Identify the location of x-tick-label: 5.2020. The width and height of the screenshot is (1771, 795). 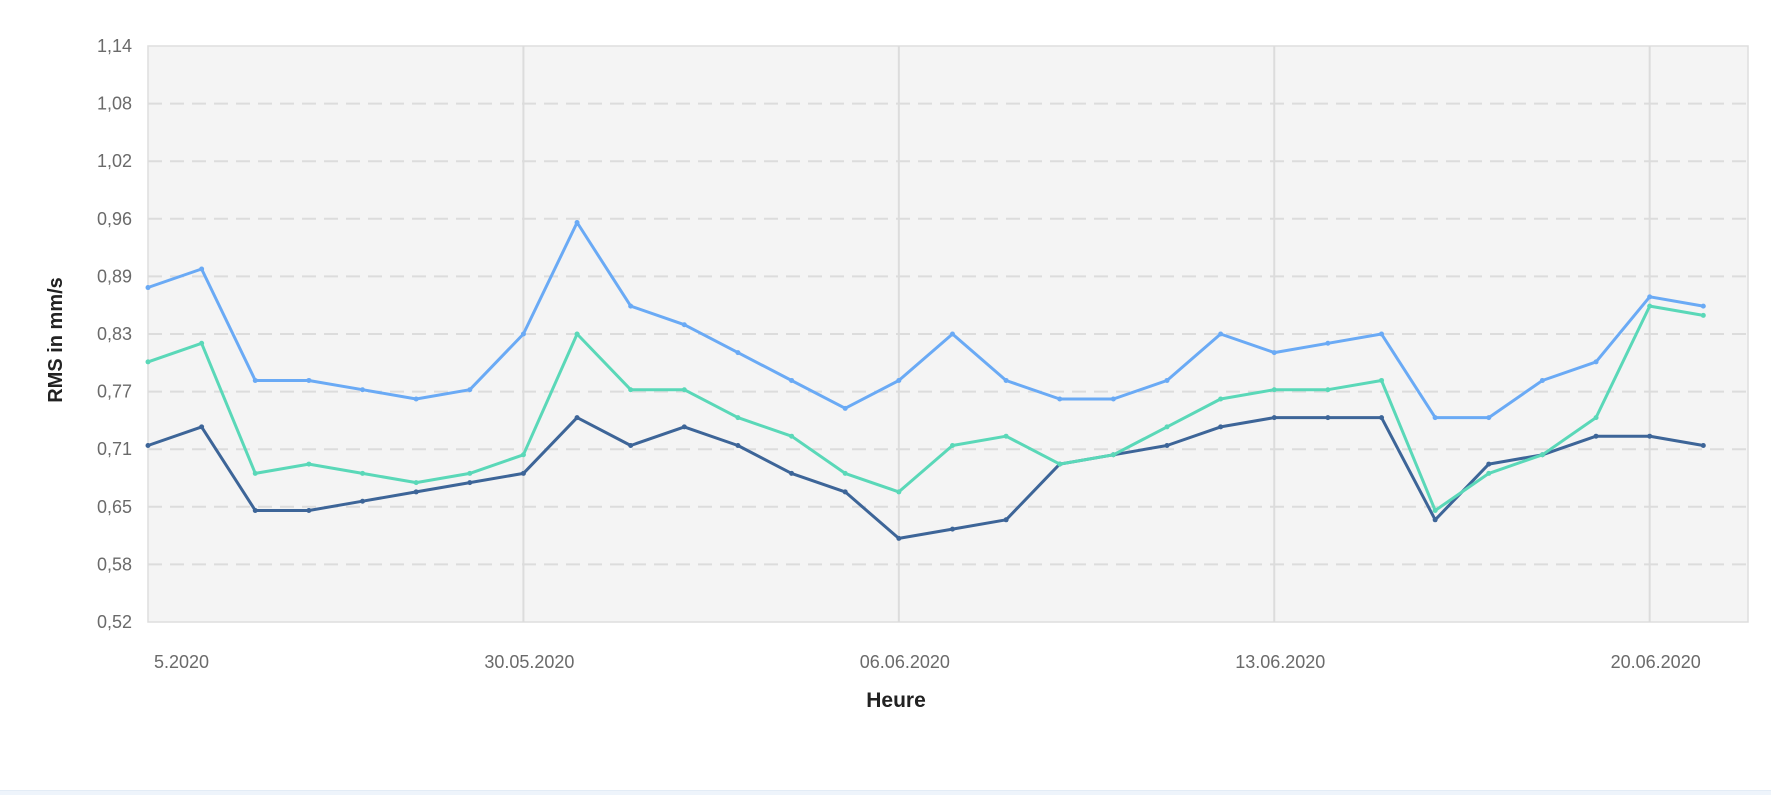
(181, 662).